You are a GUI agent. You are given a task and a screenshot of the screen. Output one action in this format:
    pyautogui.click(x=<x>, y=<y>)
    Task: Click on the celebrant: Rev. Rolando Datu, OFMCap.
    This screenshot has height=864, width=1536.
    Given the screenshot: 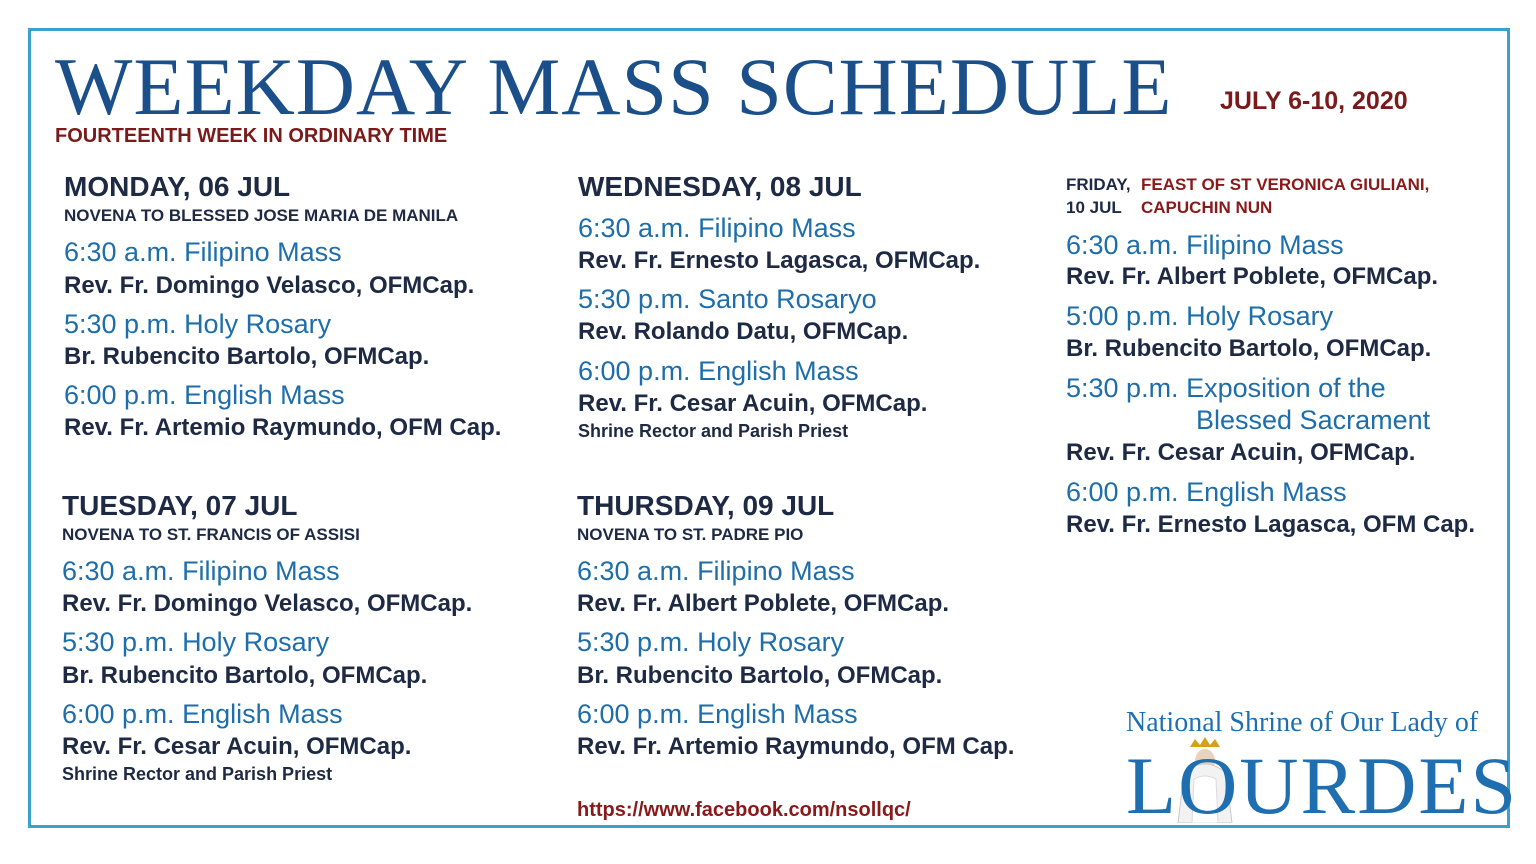 What is the action you would take?
    pyautogui.click(x=743, y=331)
    